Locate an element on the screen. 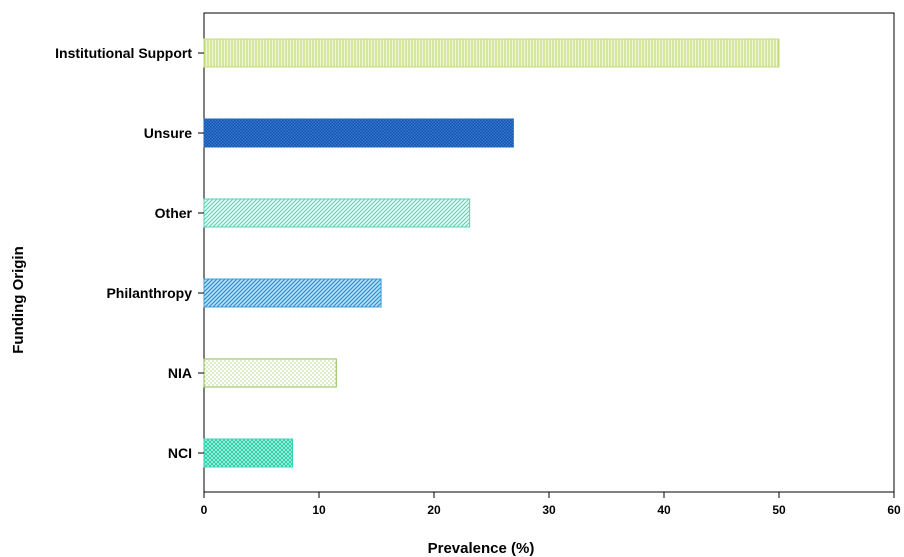 Image resolution: width=904 pixels, height=557 pixels. x-axis: 0 10 20 30 40 50 60 is located at coordinates (551, 504).